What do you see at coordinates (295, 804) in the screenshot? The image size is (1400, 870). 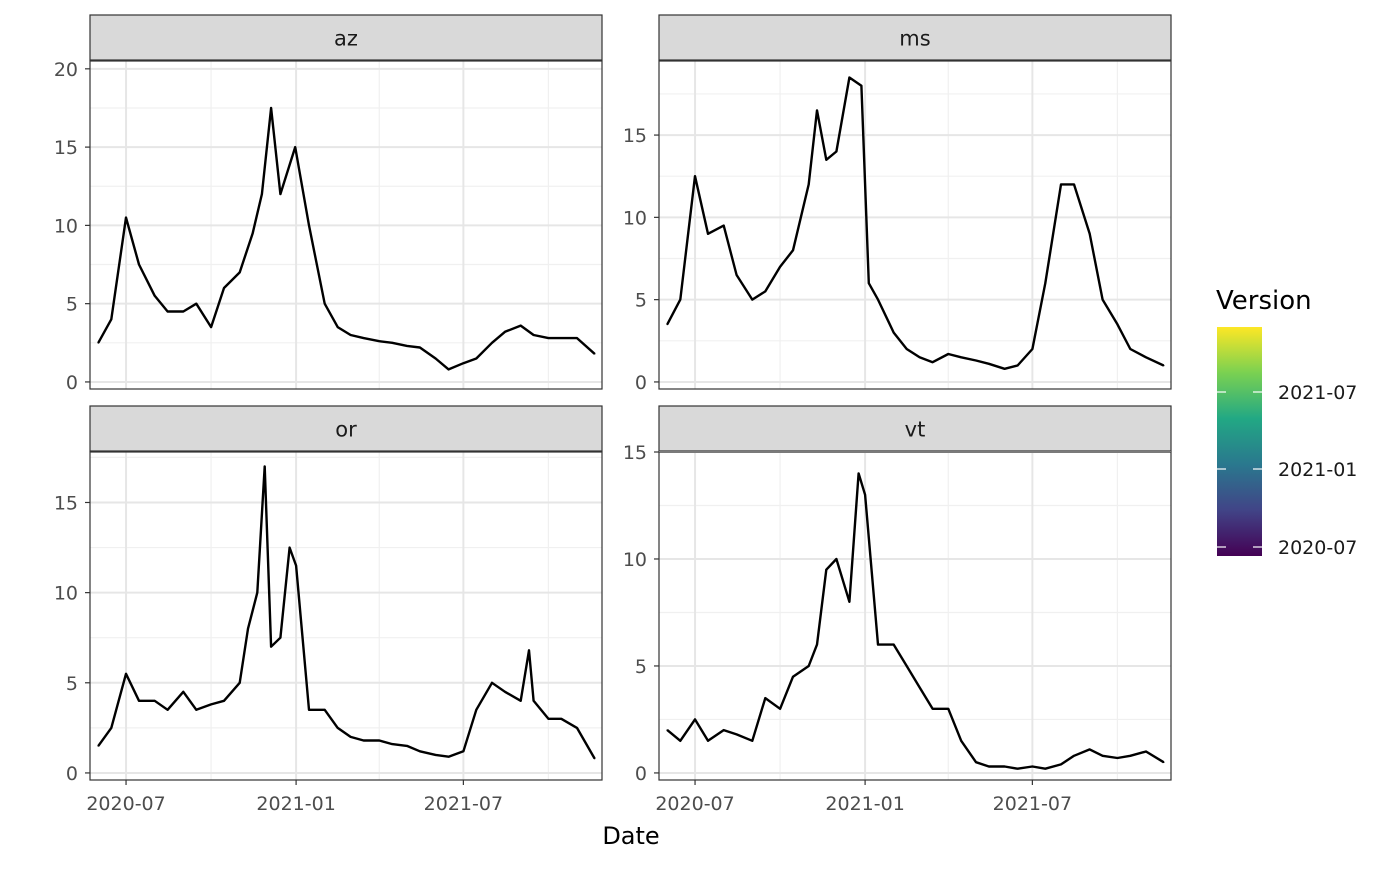 I see `x-tick-label: 2021-01` at bounding box center [295, 804].